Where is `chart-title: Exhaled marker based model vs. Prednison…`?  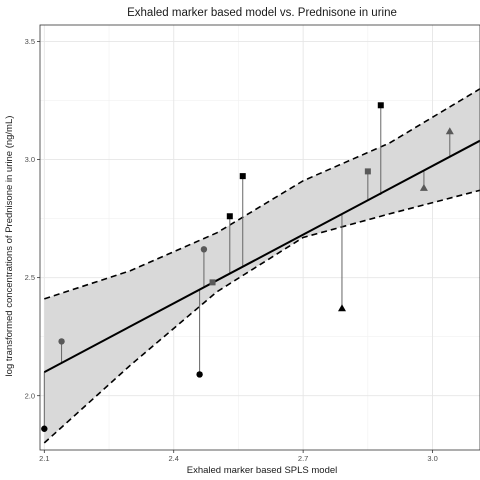
chart-title: Exhaled marker based model vs. Prednison… is located at coordinates (262, 13).